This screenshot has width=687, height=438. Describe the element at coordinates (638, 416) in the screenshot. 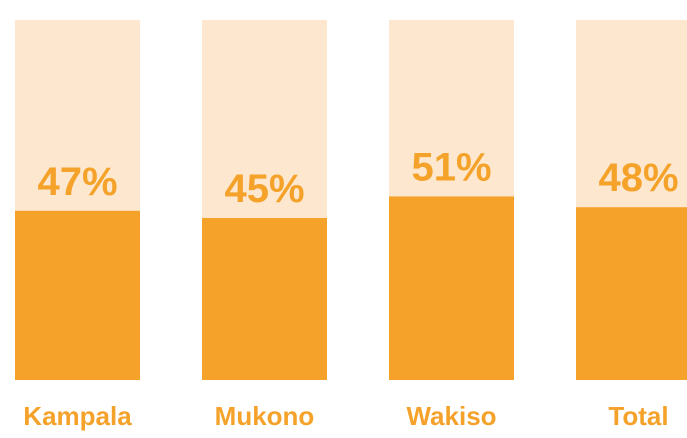

I see `category-label: Total` at that location.